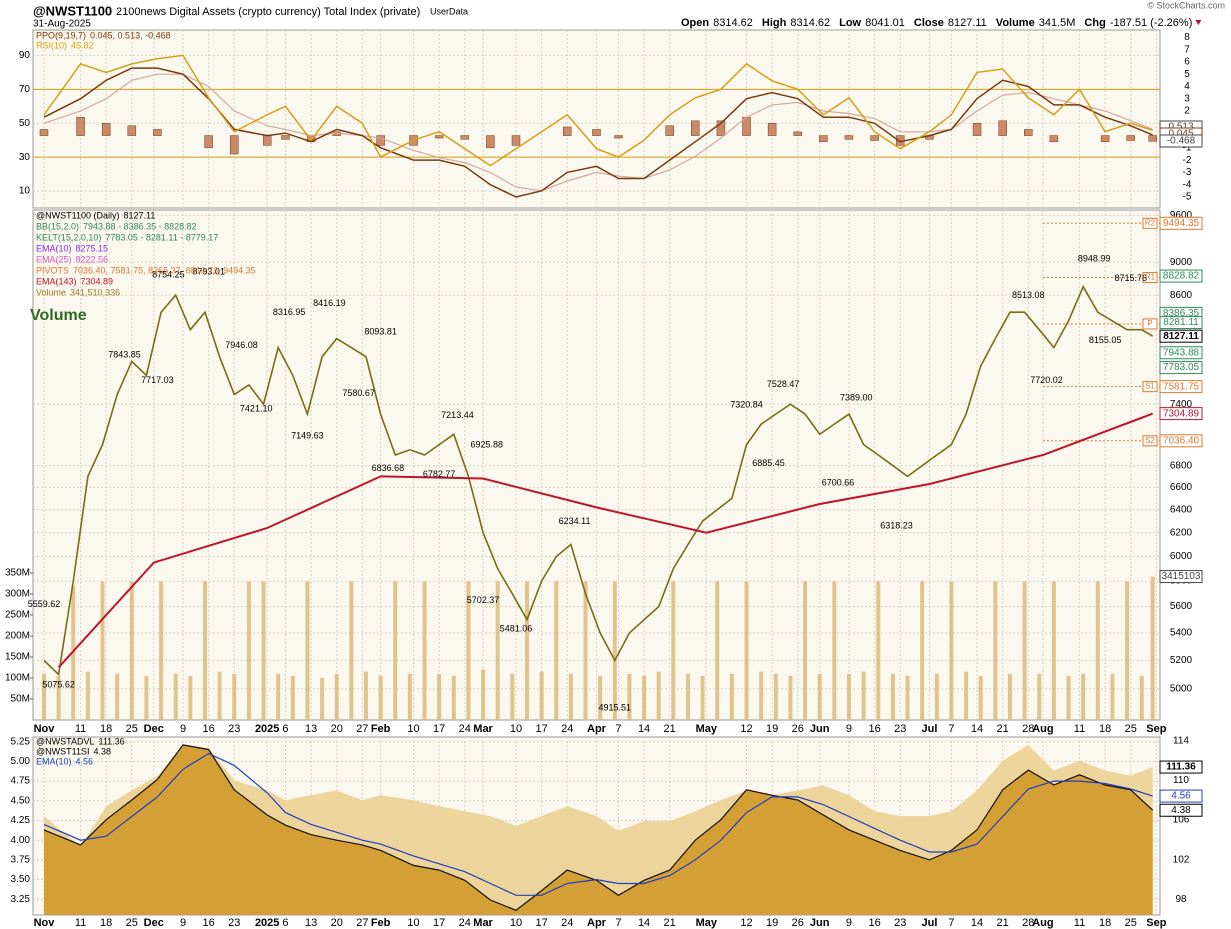 The width and height of the screenshot is (1231, 929). Describe the element at coordinates (810, 23) in the screenshot. I see `quote-value: 8314.62` at that location.